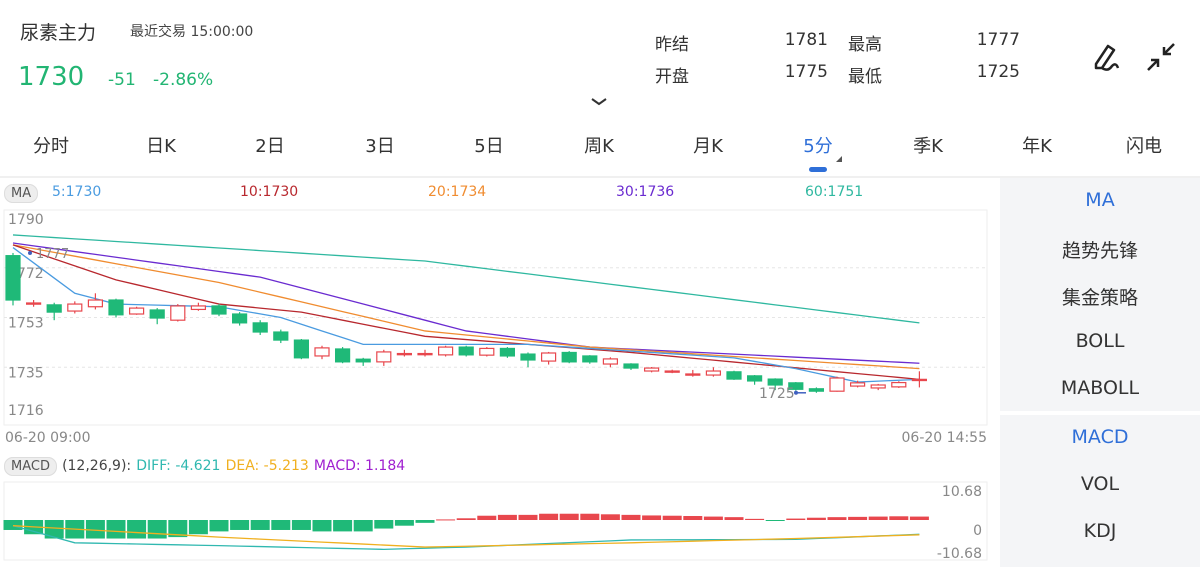 This screenshot has width=1200, height=567. I want to click on diff-label: DIFF: -4.621, so click(178, 466).